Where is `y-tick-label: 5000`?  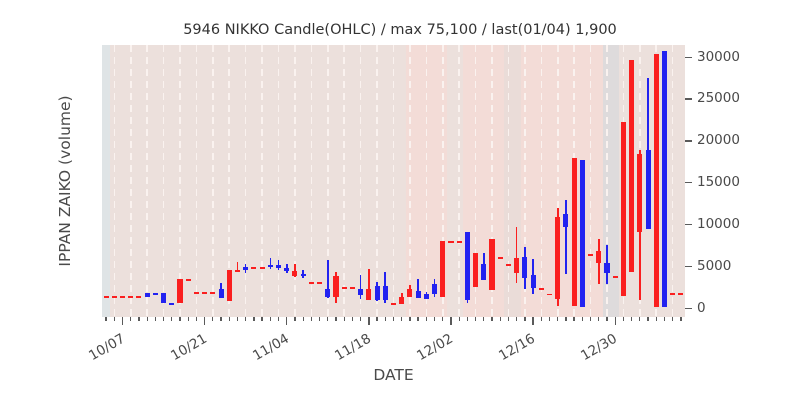
y-tick-label: 5000 is located at coordinates (714, 265).